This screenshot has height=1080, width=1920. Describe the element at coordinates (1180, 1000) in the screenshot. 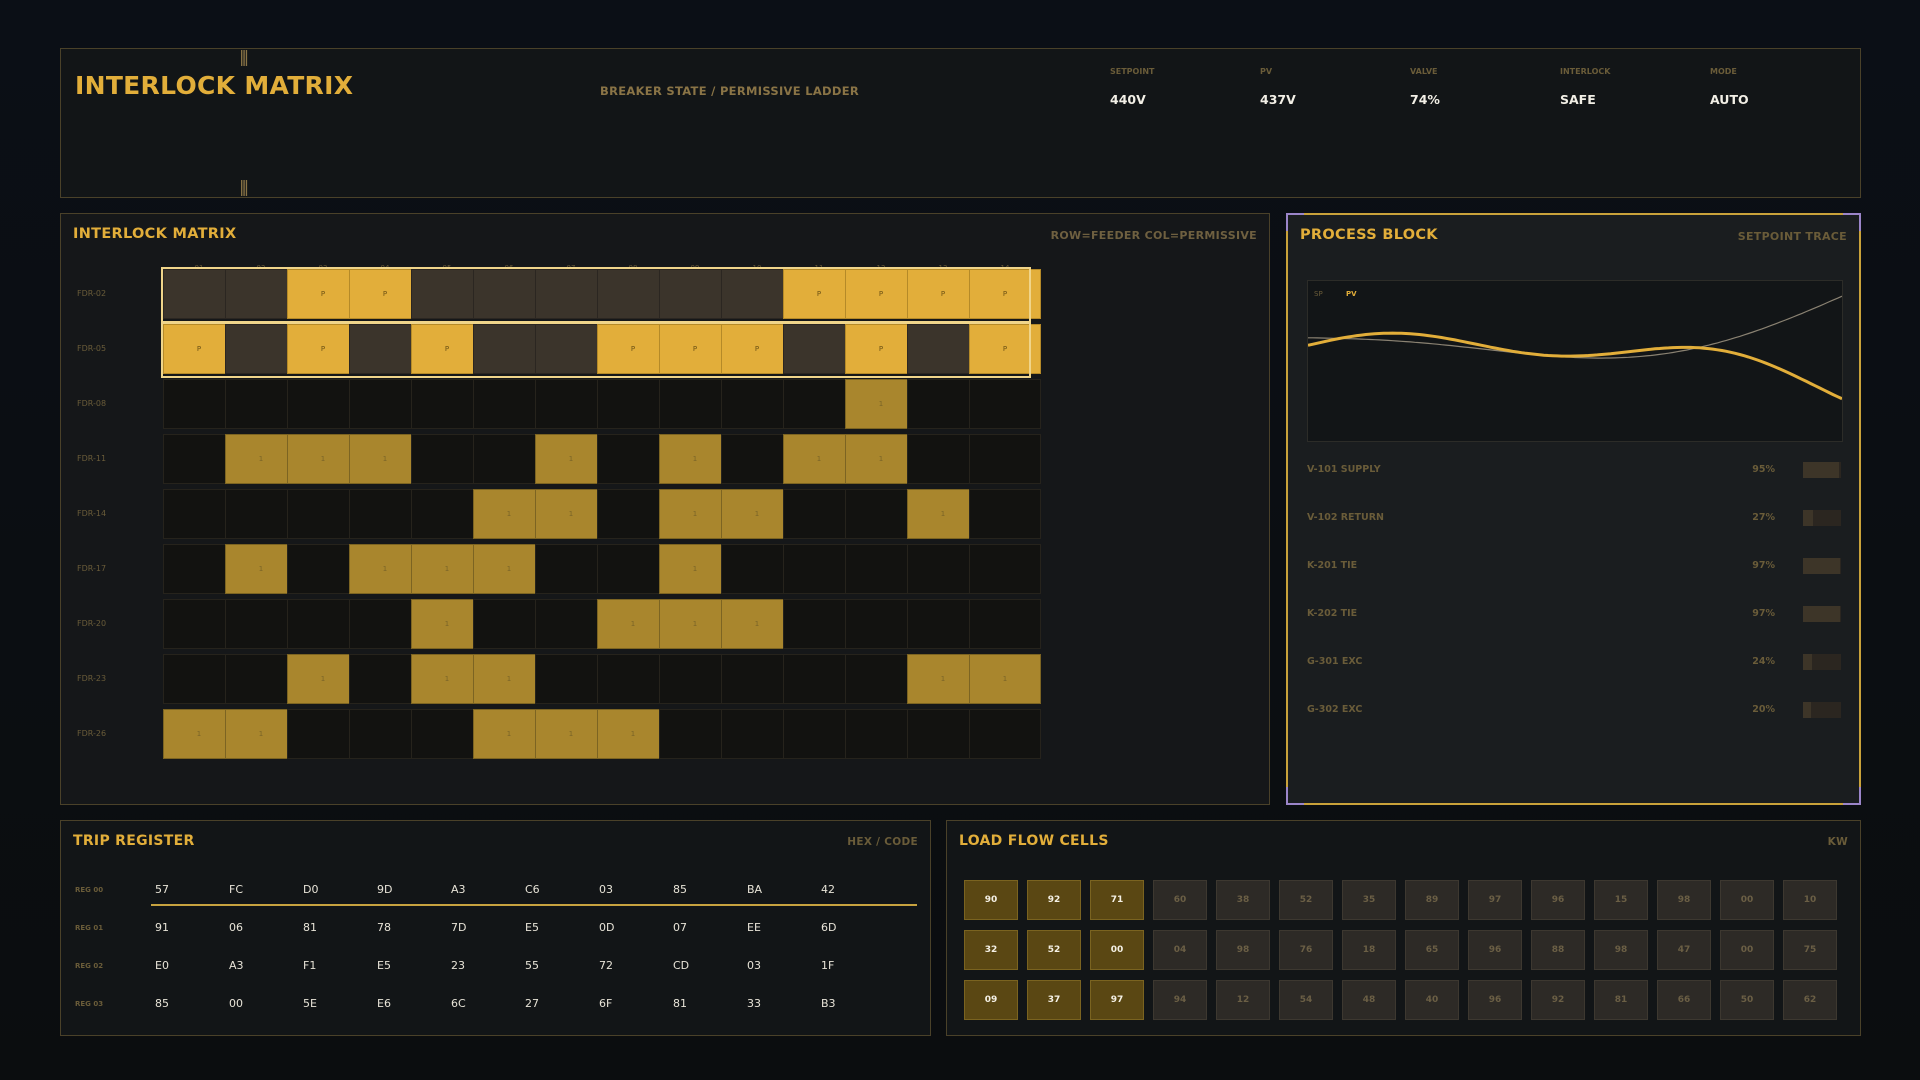

I see `load-cell: 94` at that location.